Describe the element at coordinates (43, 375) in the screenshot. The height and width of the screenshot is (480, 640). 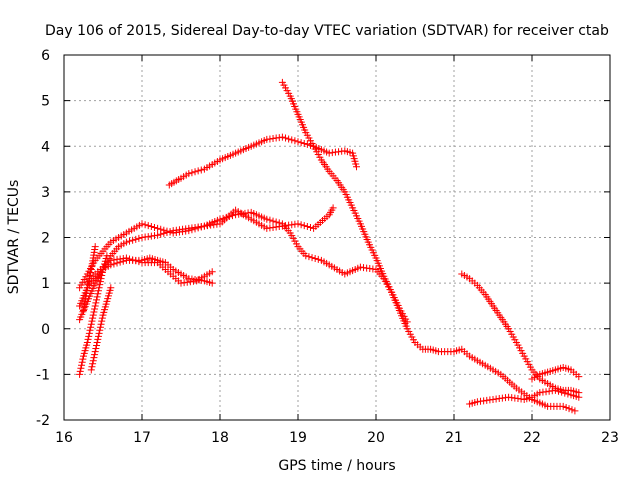
I see `y-tick-label: -1` at that location.